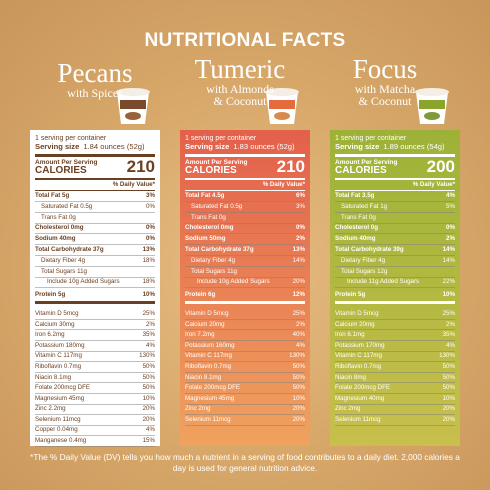 Image resolution: width=490 pixels, height=490 pixels. Describe the element at coordinates (55, 324) in the screenshot. I see `nutrient-label: Calcium 30mg` at that location.